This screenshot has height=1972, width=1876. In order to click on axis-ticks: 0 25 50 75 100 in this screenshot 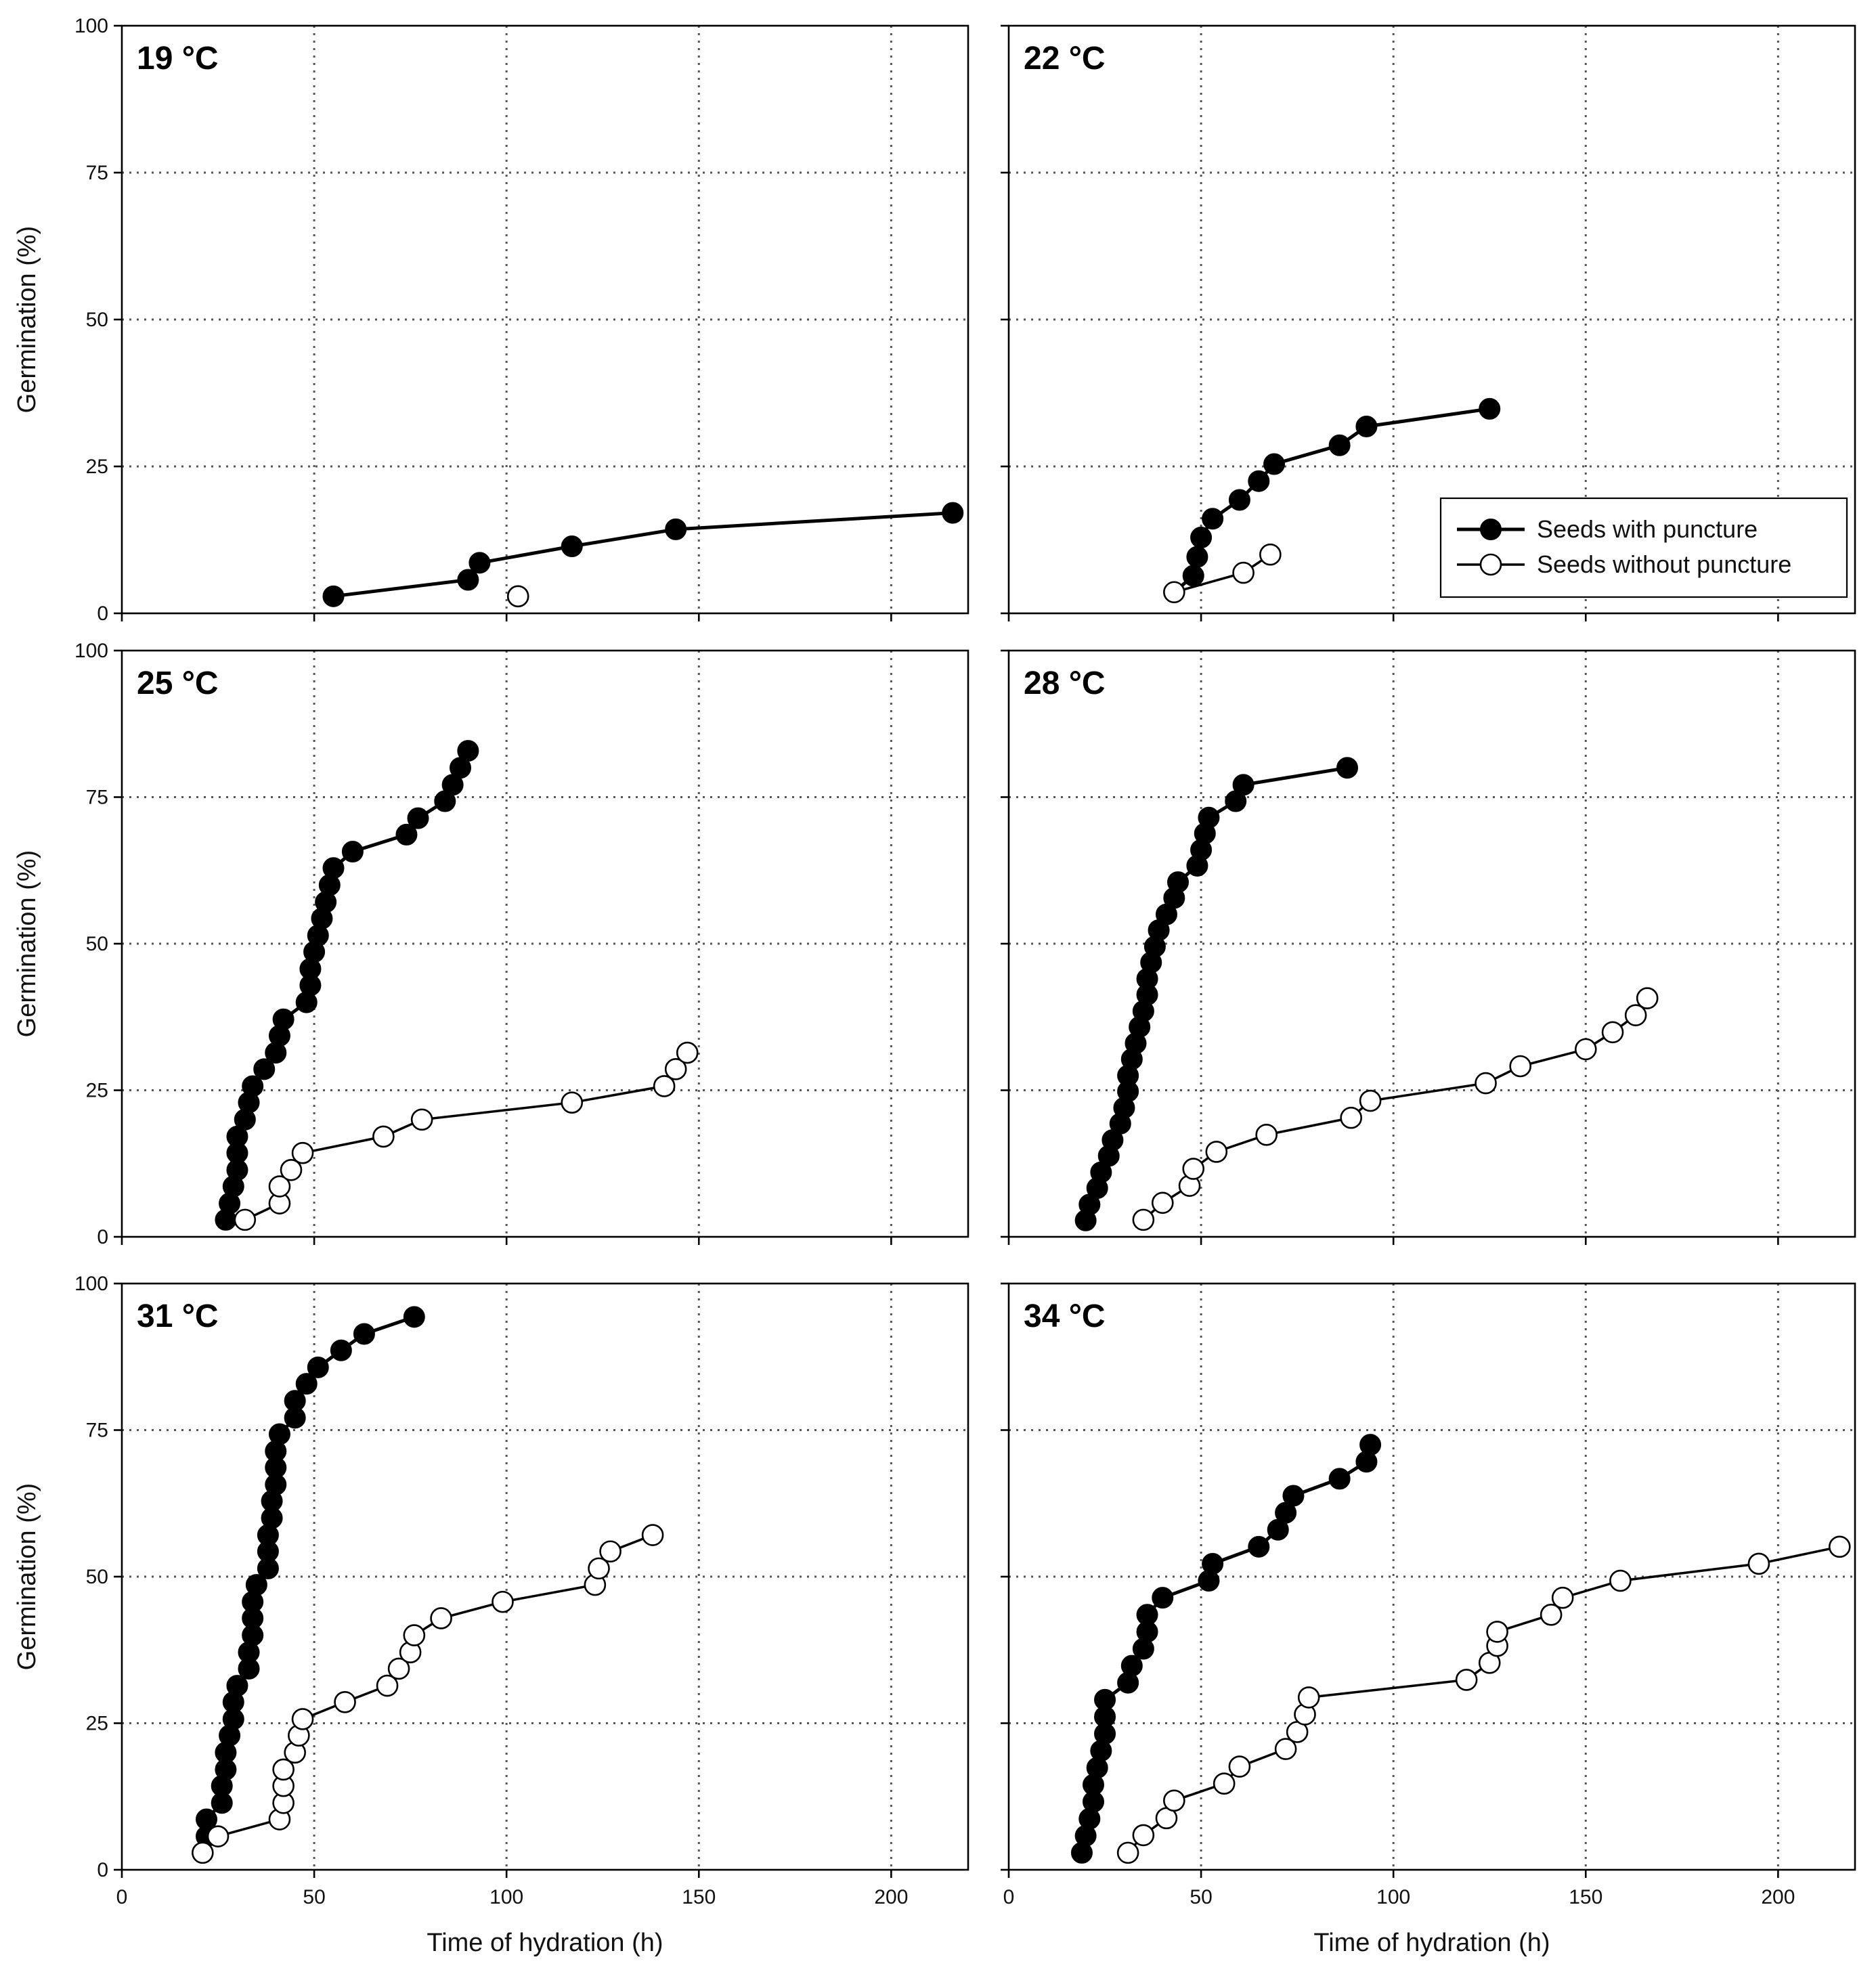, I will do `click(483, 320)`.